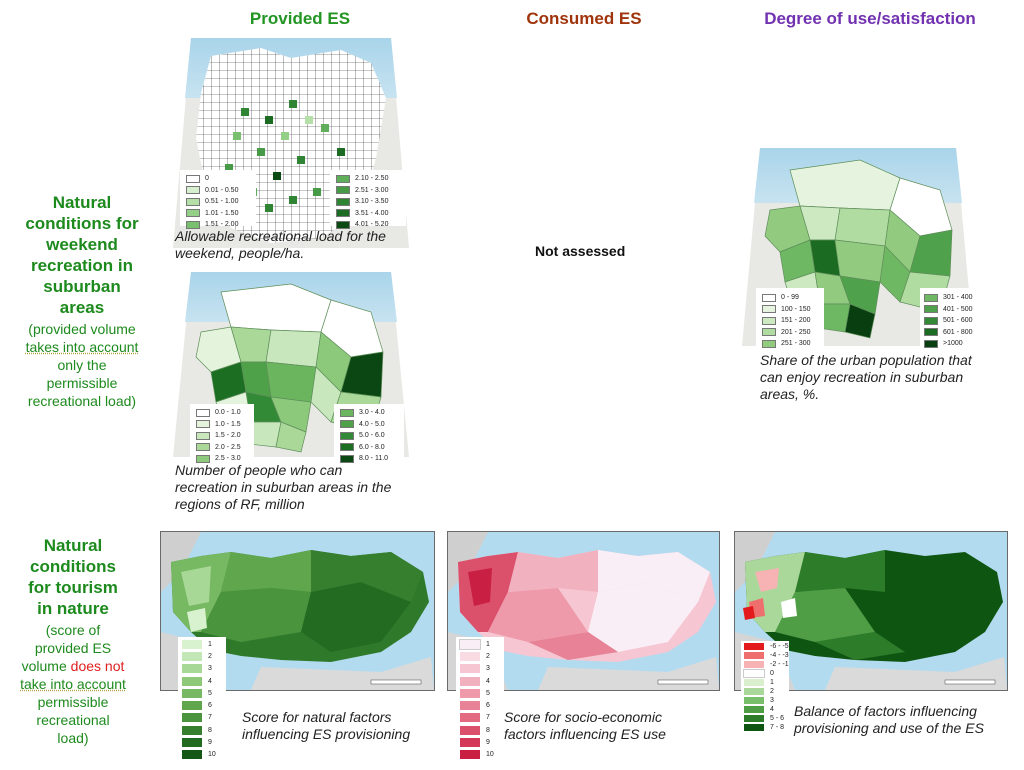 This screenshot has height=770, width=1024. What do you see at coordinates (362, 191) in the screenshot?
I see `legend-item: 2.51 - 3.00` at bounding box center [362, 191].